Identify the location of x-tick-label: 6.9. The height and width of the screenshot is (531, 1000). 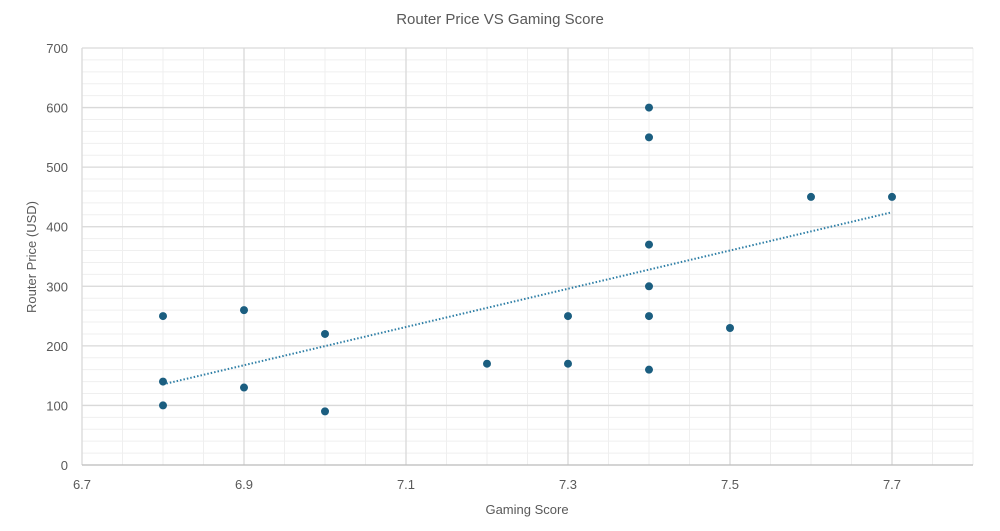
(244, 484).